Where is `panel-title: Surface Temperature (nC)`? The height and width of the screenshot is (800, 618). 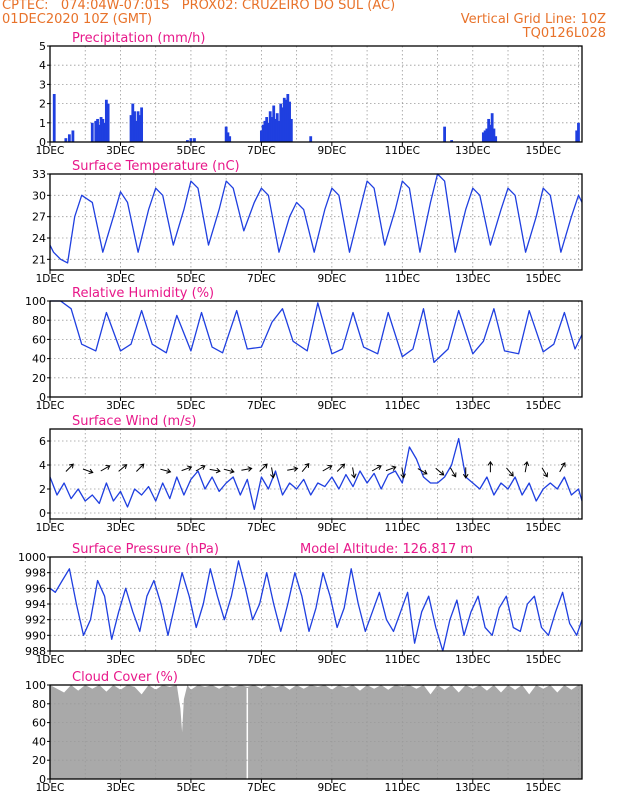 panel-title: Surface Temperature (nC) is located at coordinates (156, 166).